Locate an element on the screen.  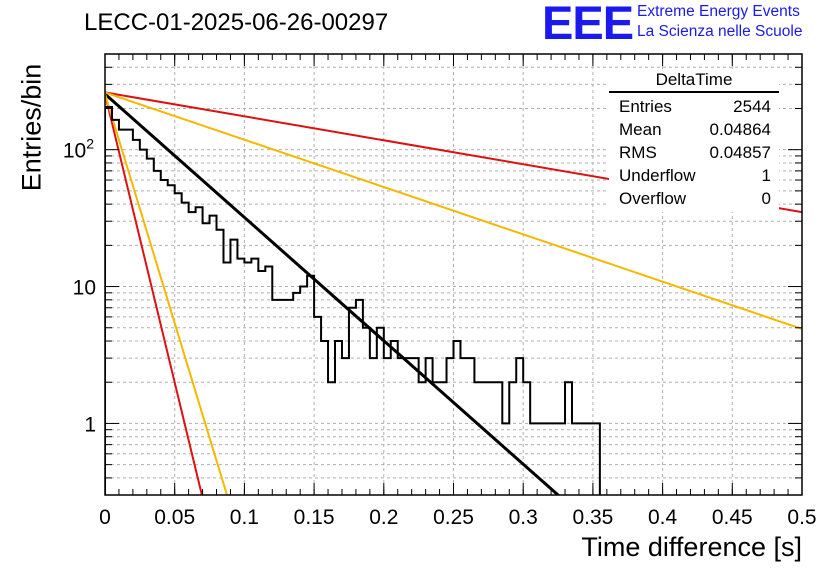
x-axis-label: Time difference [s] is located at coordinates (691, 547).